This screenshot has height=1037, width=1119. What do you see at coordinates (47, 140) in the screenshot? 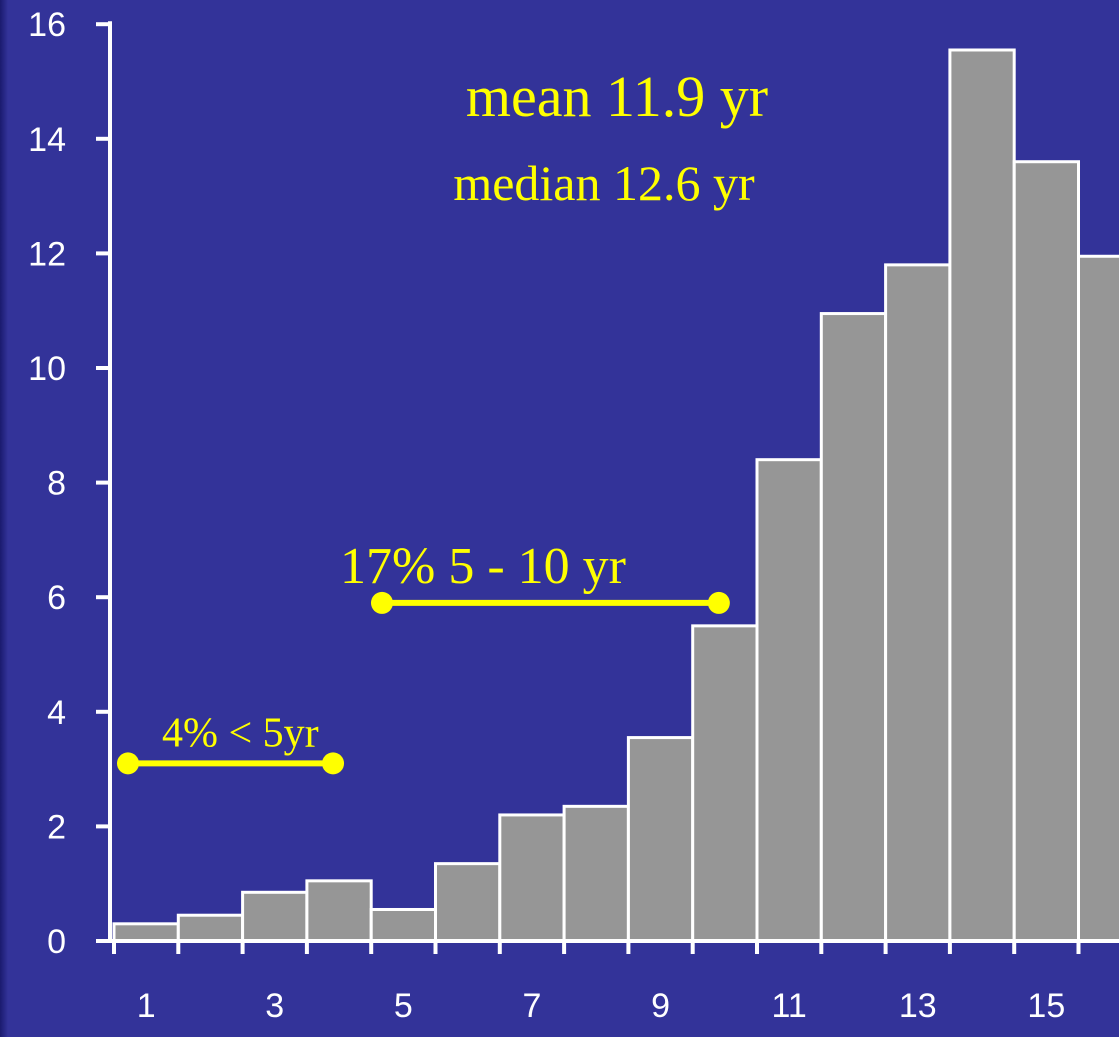
I see `y-tick-label: 14` at bounding box center [47, 140].